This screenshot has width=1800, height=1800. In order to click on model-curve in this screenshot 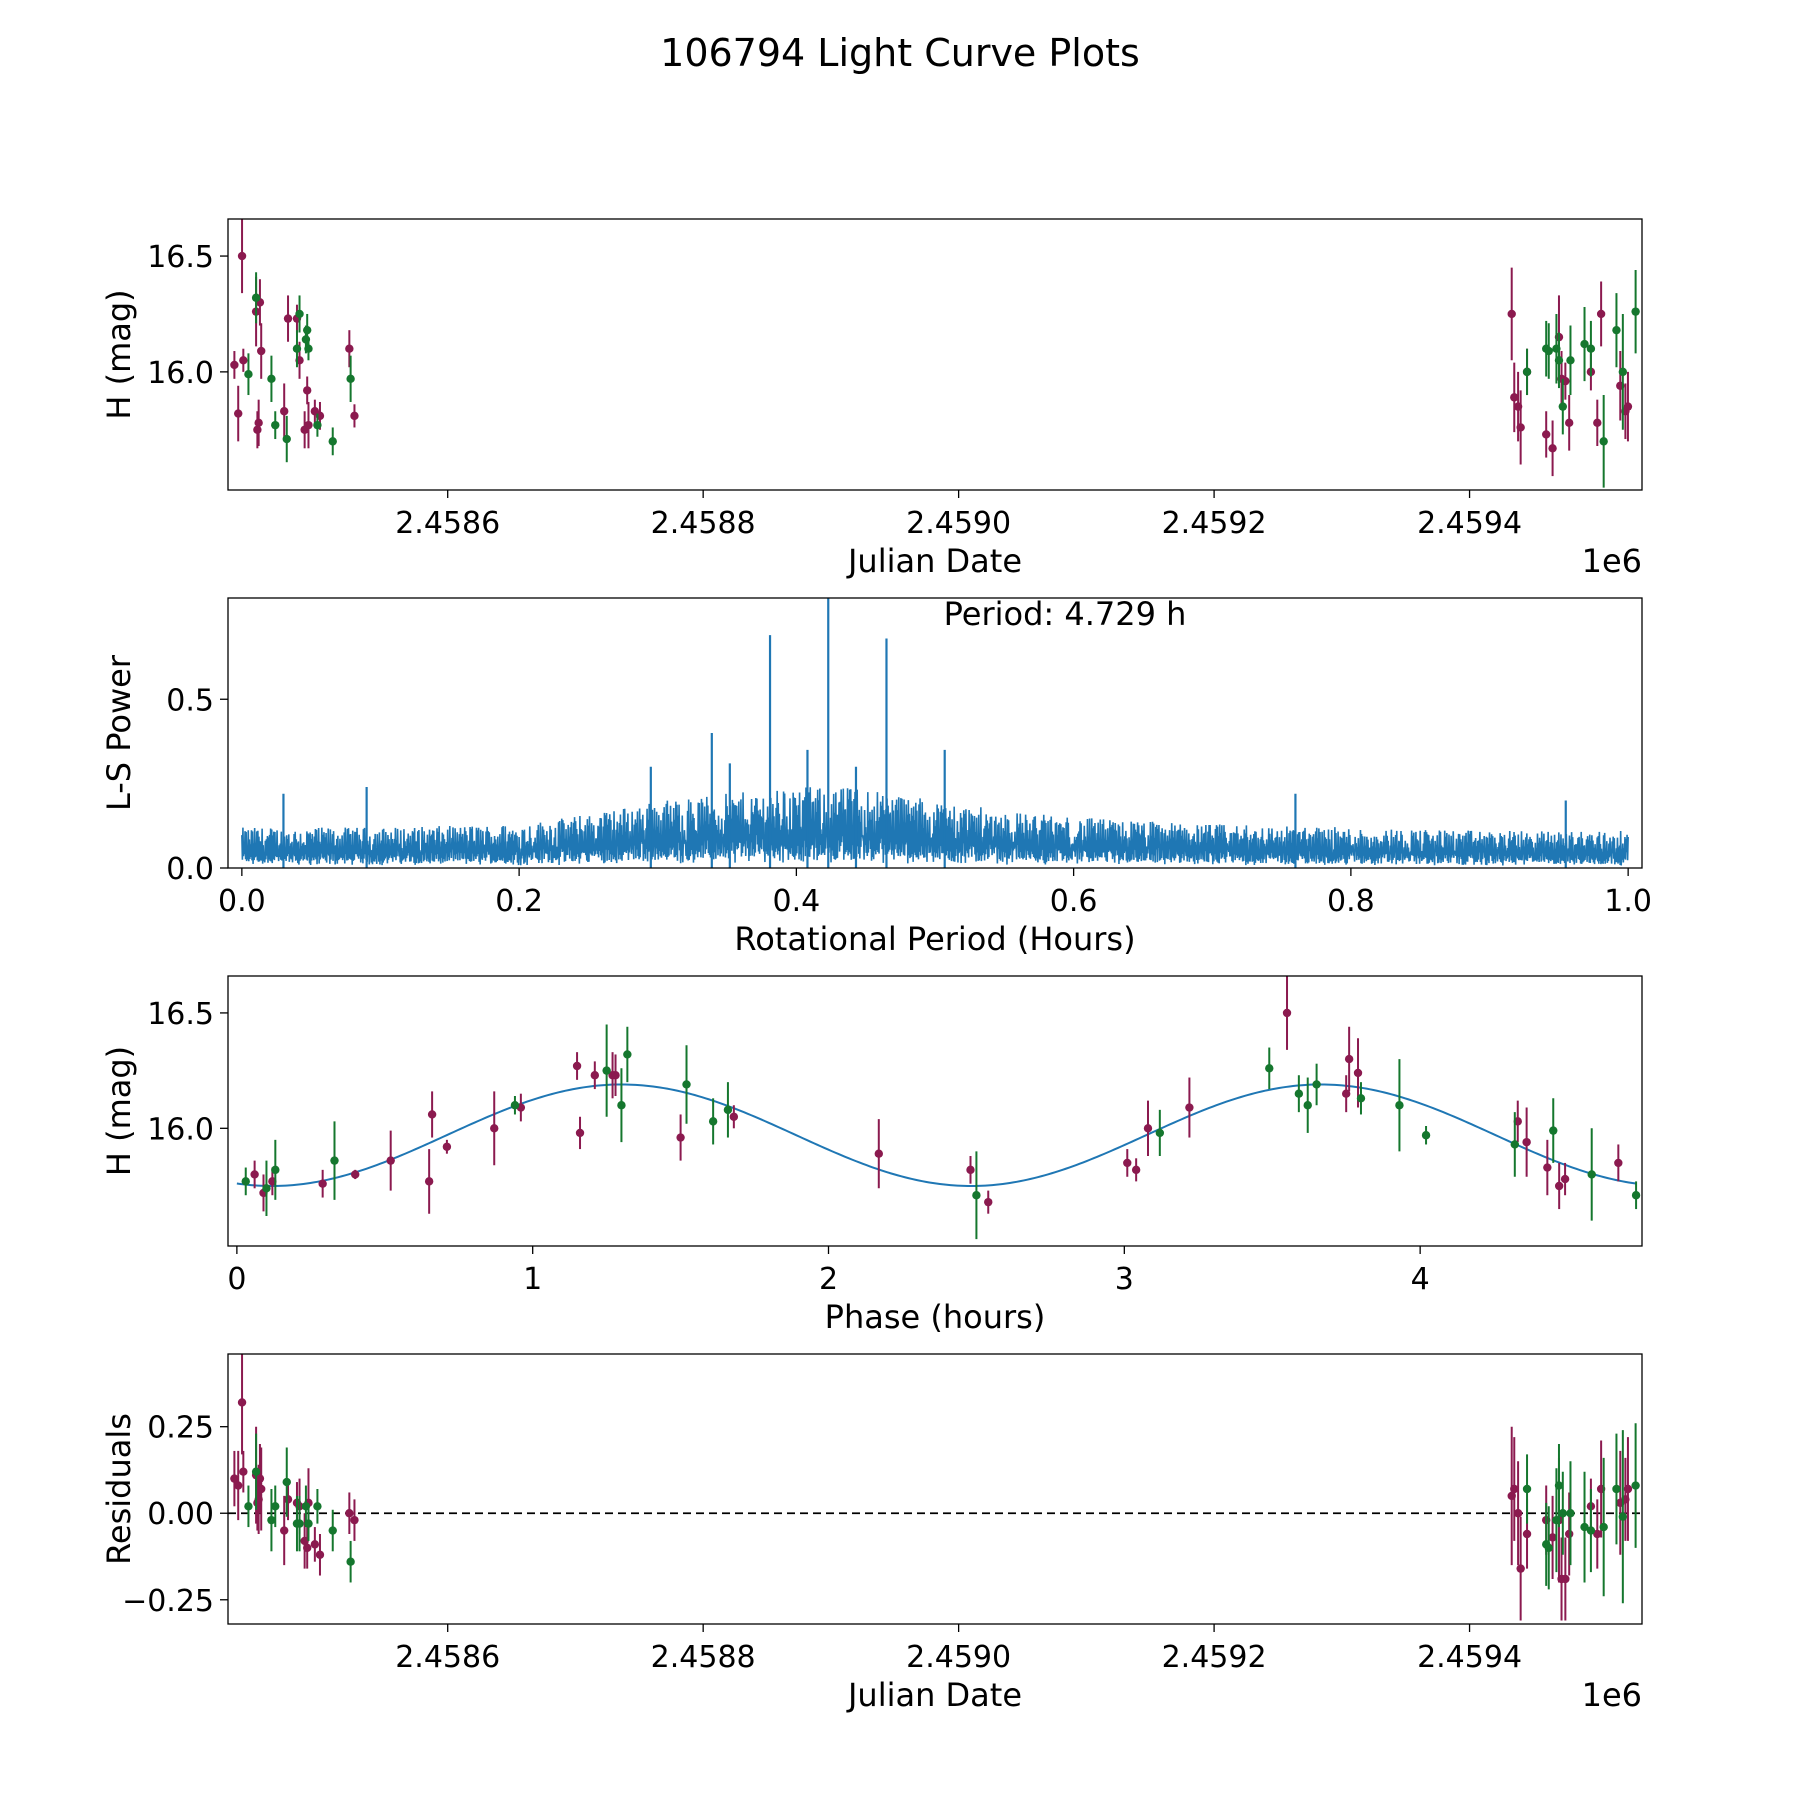, I will do `click(936, 1135)`.